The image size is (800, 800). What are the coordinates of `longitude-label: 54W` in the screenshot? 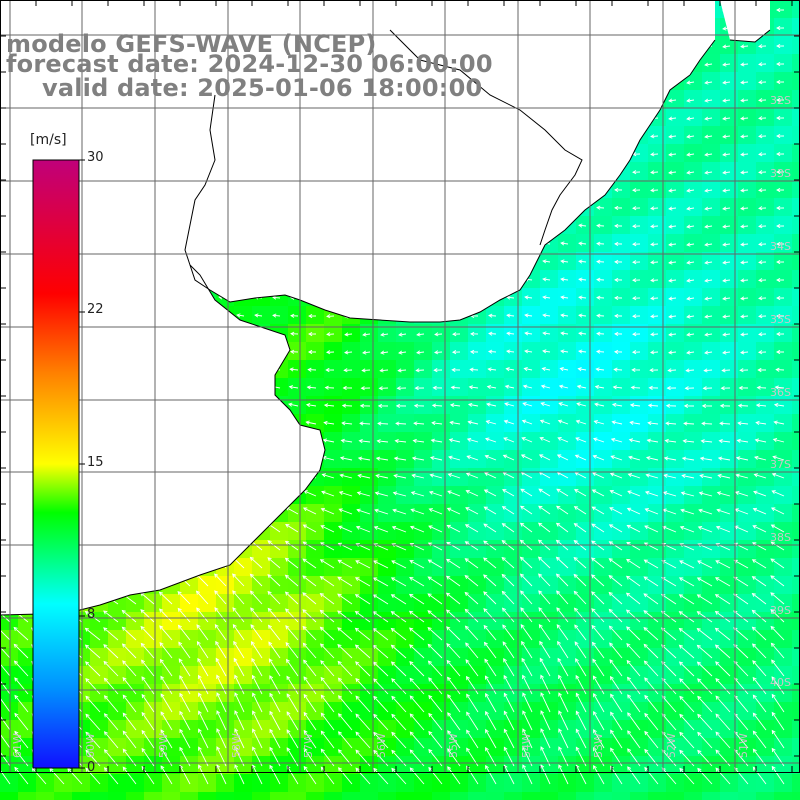 It's located at (526, 745).